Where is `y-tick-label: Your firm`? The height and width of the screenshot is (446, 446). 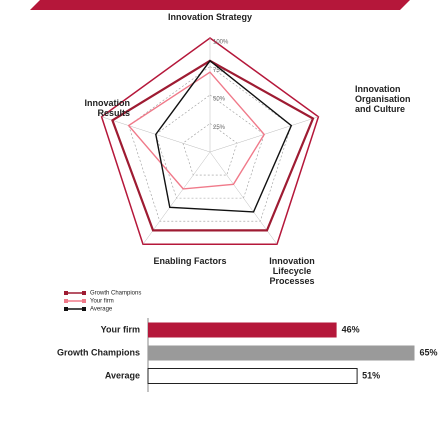
y-tick-label: Your firm is located at coordinates (120, 329).